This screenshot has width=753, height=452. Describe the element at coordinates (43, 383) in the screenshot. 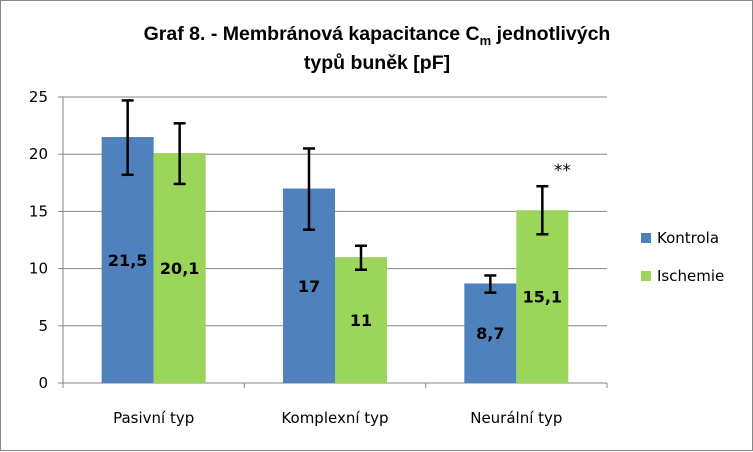

I see `y-tick-label: 0` at that location.